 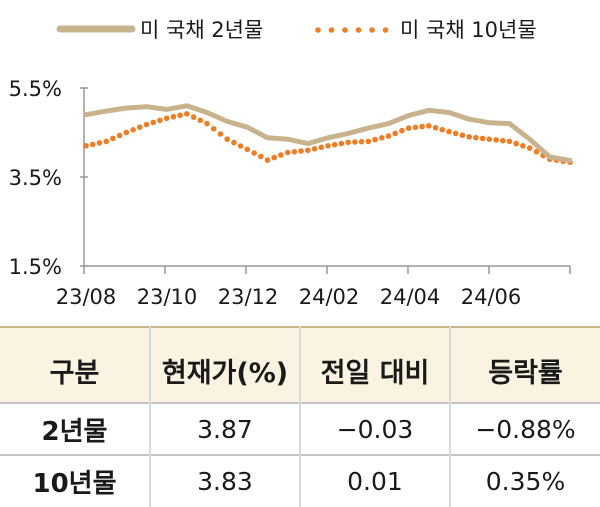 What do you see at coordinates (75, 429) in the screenshot?
I see `row-label: 2년물` at bounding box center [75, 429].